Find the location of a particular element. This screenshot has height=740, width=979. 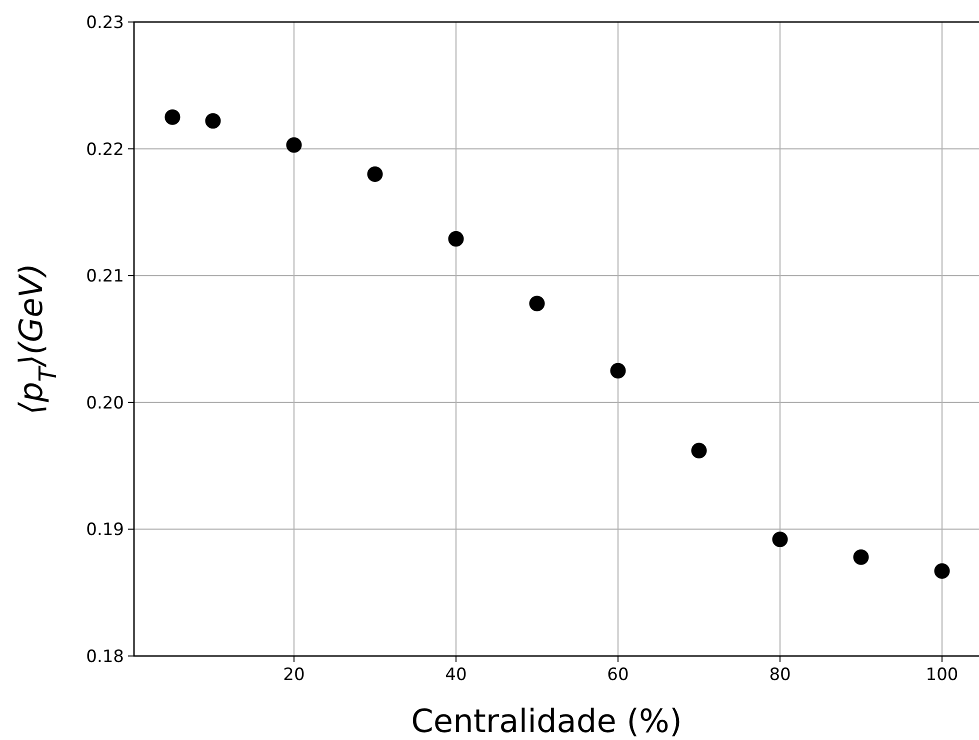

x-tick-label: 40 is located at coordinates (456, 675).